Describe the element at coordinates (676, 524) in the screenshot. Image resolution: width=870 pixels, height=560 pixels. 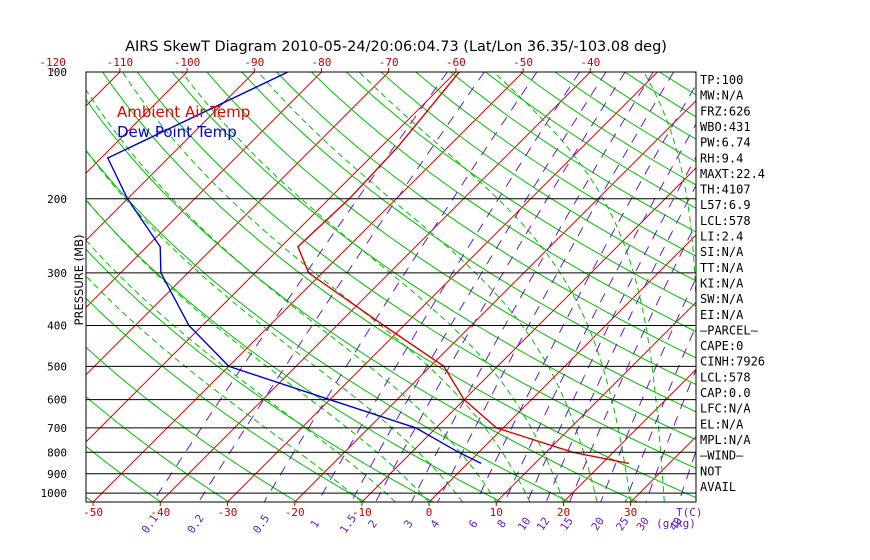
I see `mixing-ratio-label: 40` at that location.